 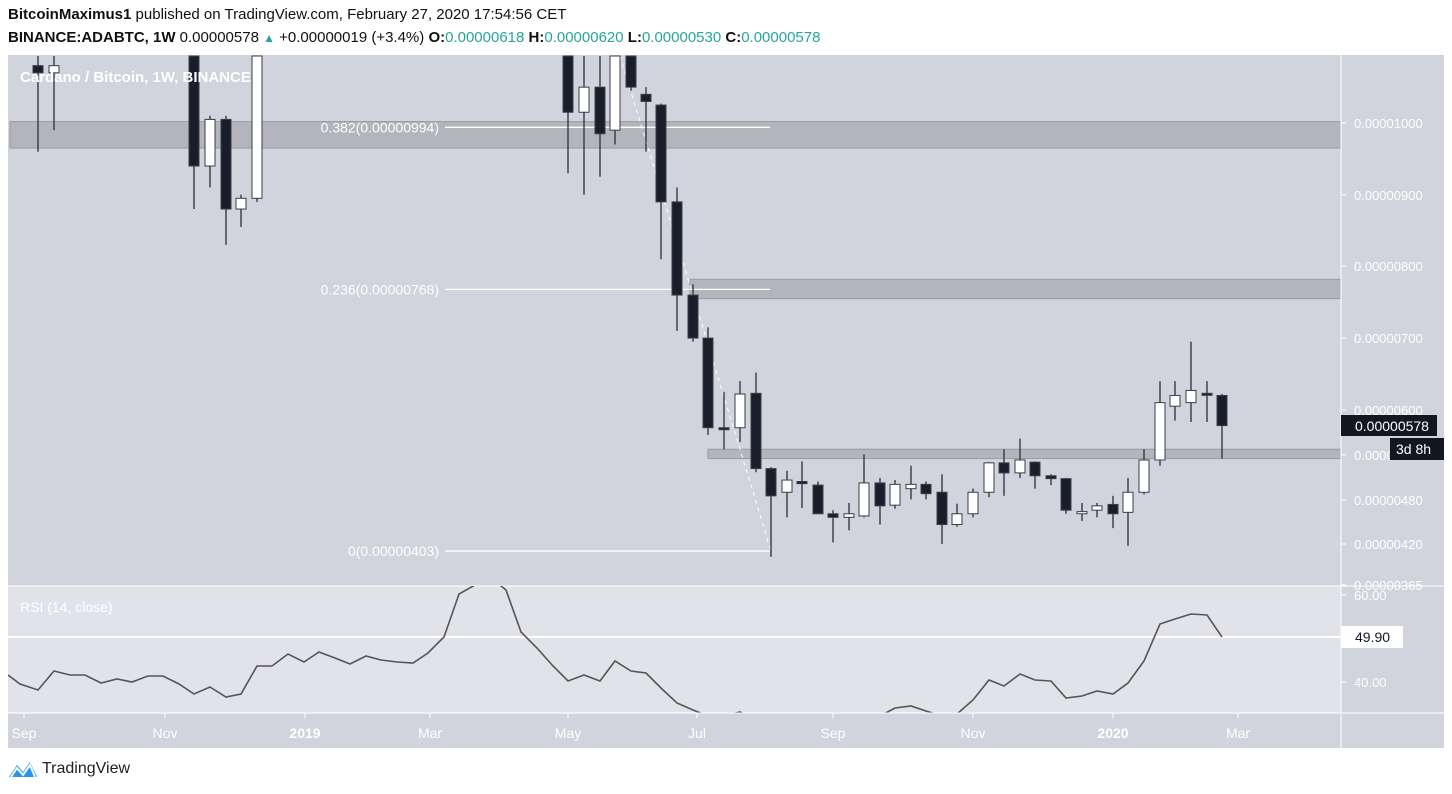 What do you see at coordinates (380, 127) in the screenshot?
I see `fib-level-label: 0.382(0.00000994)` at bounding box center [380, 127].